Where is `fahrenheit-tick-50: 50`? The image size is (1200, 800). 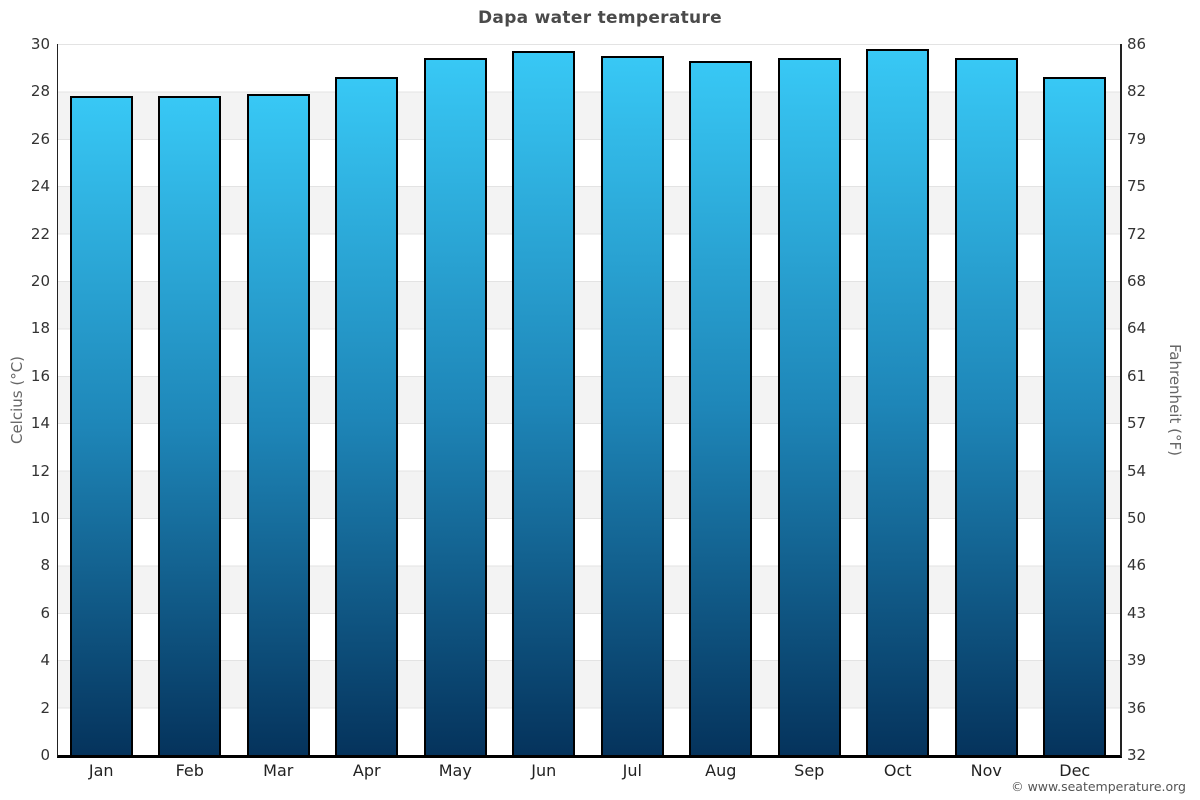 fahrenheit-tick-50: 50 is located at coordinates (1137, 518).